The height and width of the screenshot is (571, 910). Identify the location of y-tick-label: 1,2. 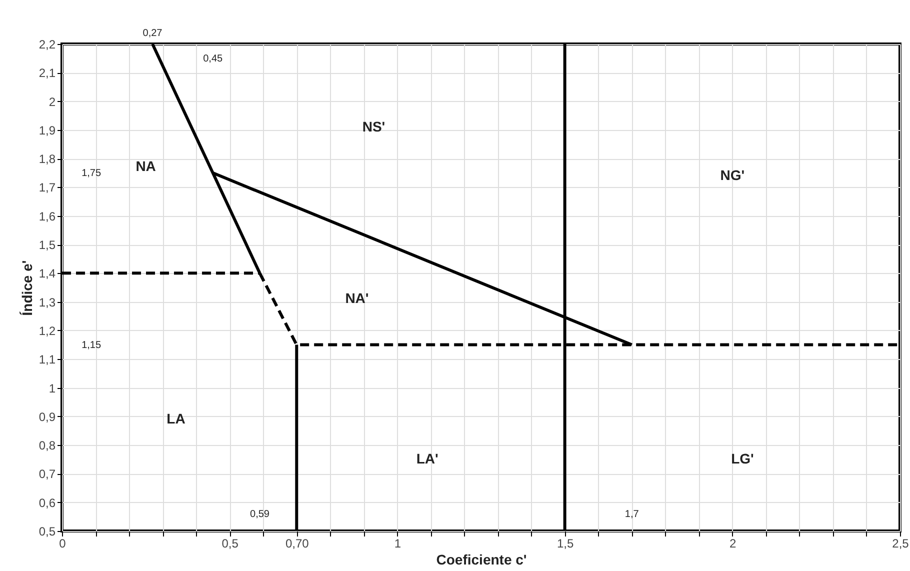
(47, 331).